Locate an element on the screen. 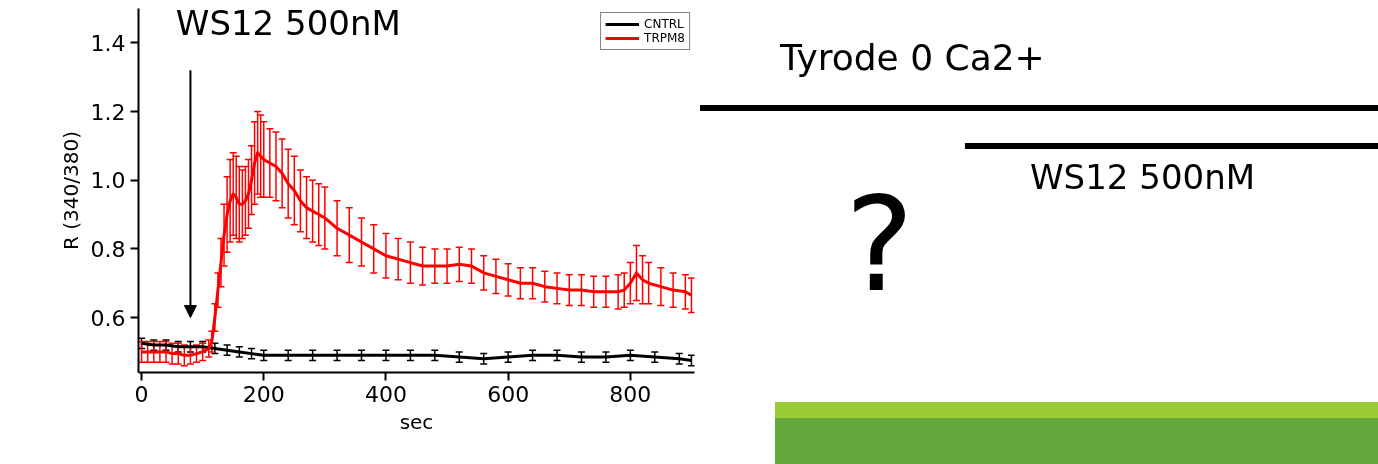 The width and height of the screenshot is (1378, 464). legend-label: CNTRL is located at coordinates (664, 24).